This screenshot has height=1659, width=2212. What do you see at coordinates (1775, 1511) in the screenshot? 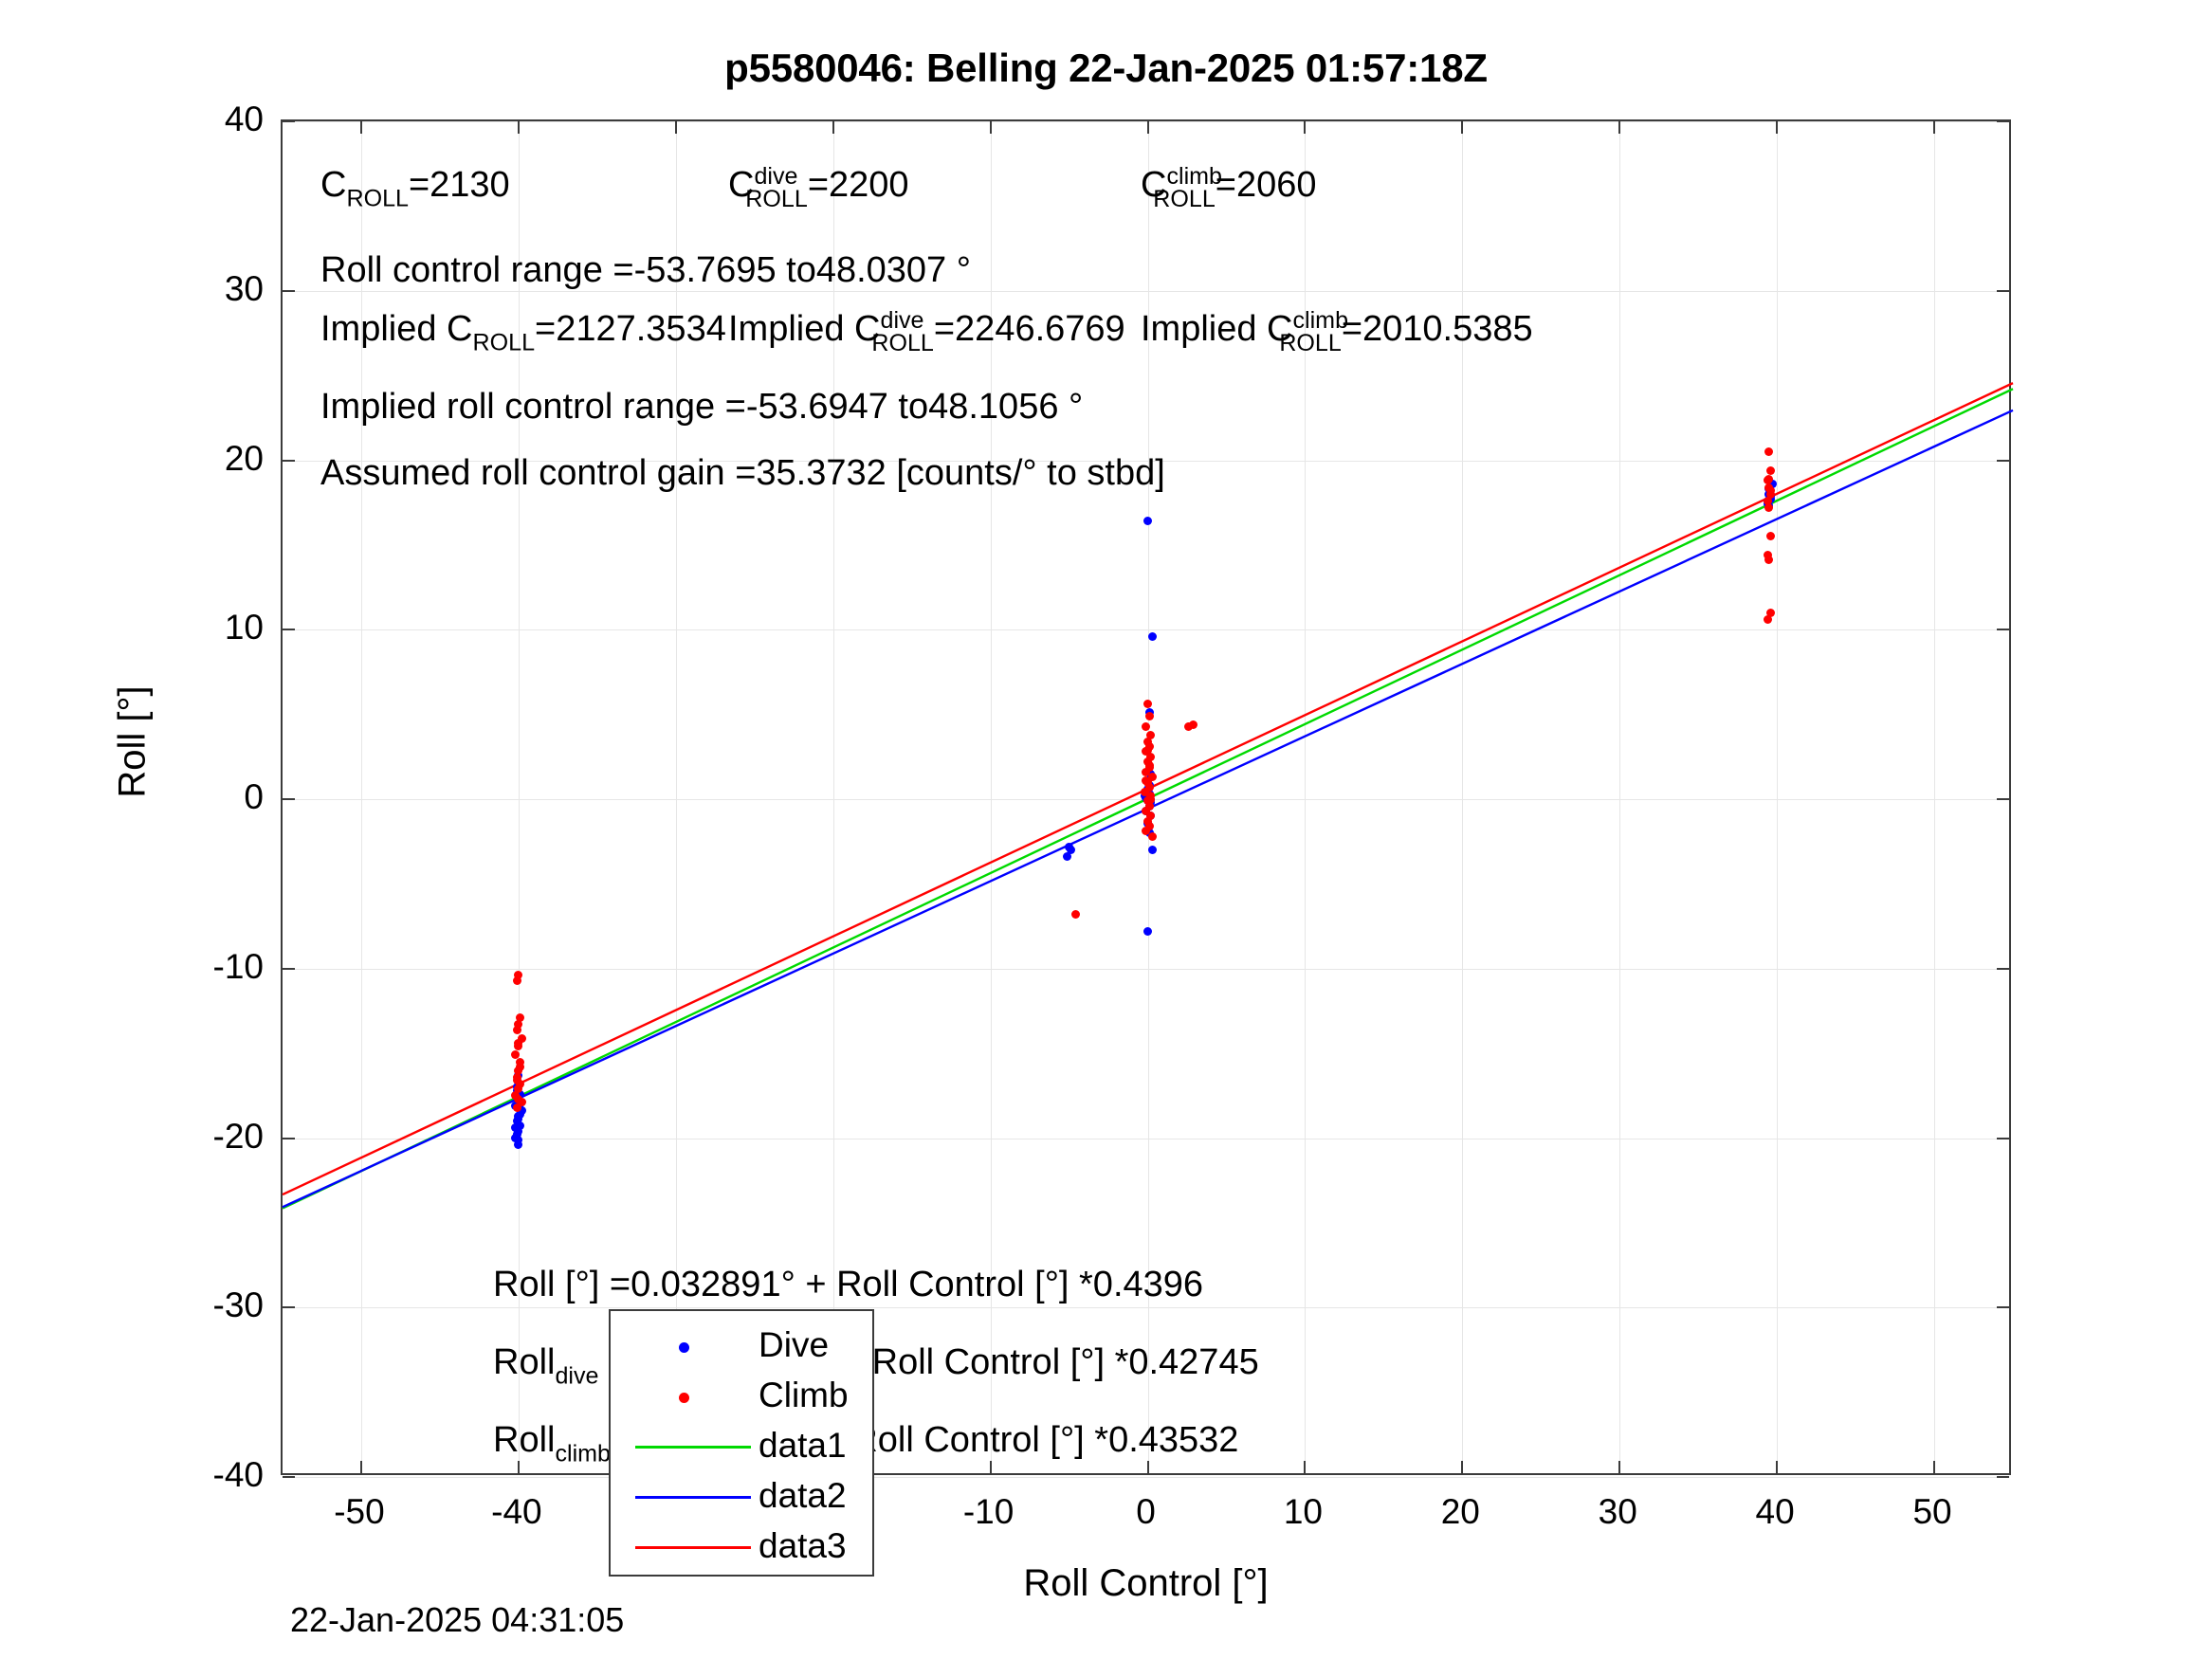
I see `x-tick-label: 40` at bounding box center [1775, 1511].